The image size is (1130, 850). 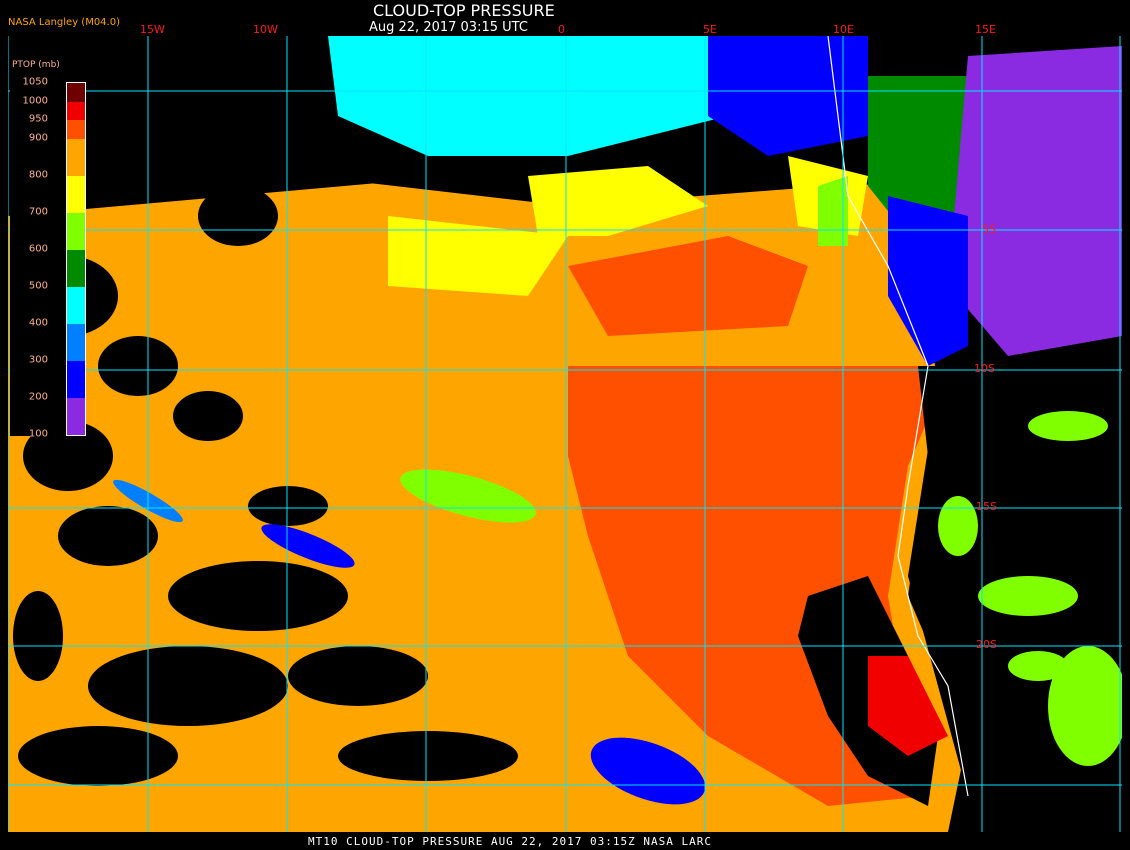 What do you see at coordinates (448, 27) in the screenshot?
I see `map-timestamp: Aug 22, 2017 03:15 UTC` at bounding box center [448, 27].